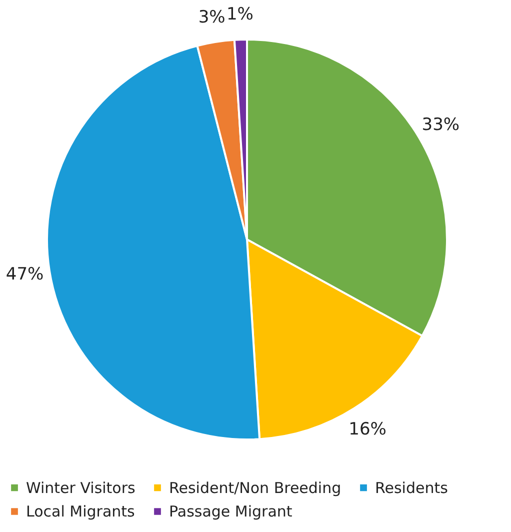 Image resolution: width=511 pixels, height=532 pixels. What do you see at coordinates (81, 487) in the screenshot?
I see `legend-label: Winter Visitors` at bounding box center [81, 487].